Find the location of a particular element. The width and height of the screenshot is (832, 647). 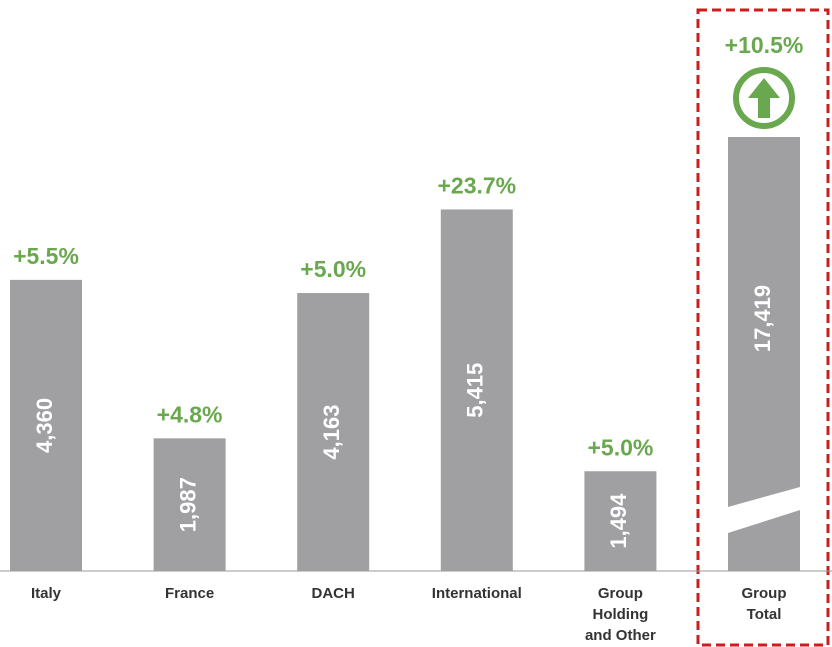

value-label: 17,419 is located at coordinates (762, 318).